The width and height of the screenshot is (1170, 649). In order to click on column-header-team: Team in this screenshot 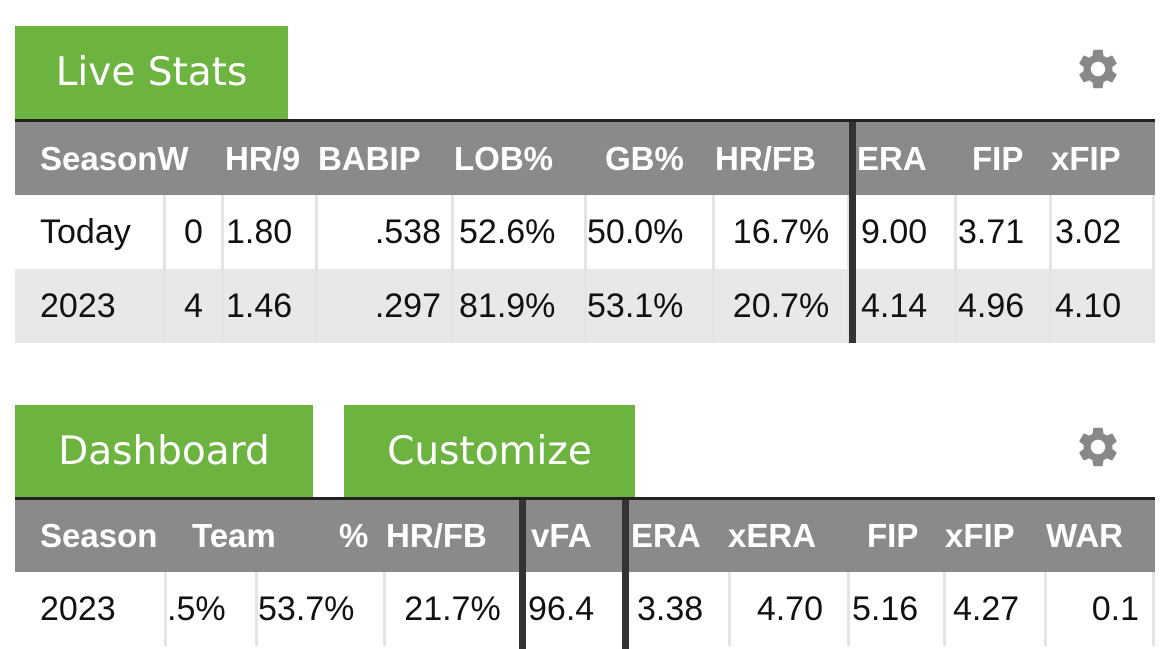, I will do `click(234, 535)`.